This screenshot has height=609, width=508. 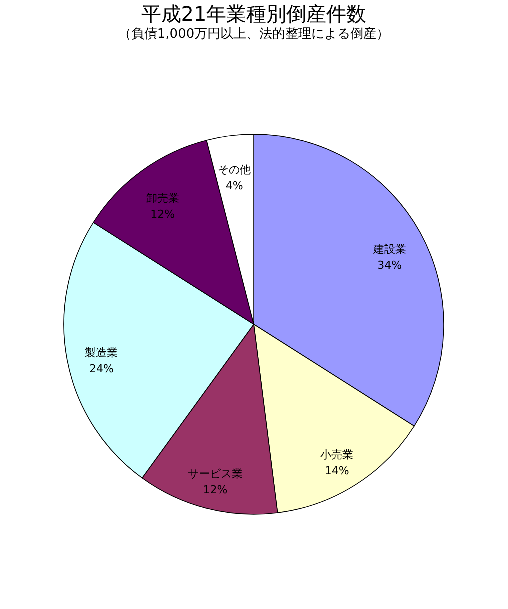 I want to click on data-label: 14%, so click(x=337, y=471).